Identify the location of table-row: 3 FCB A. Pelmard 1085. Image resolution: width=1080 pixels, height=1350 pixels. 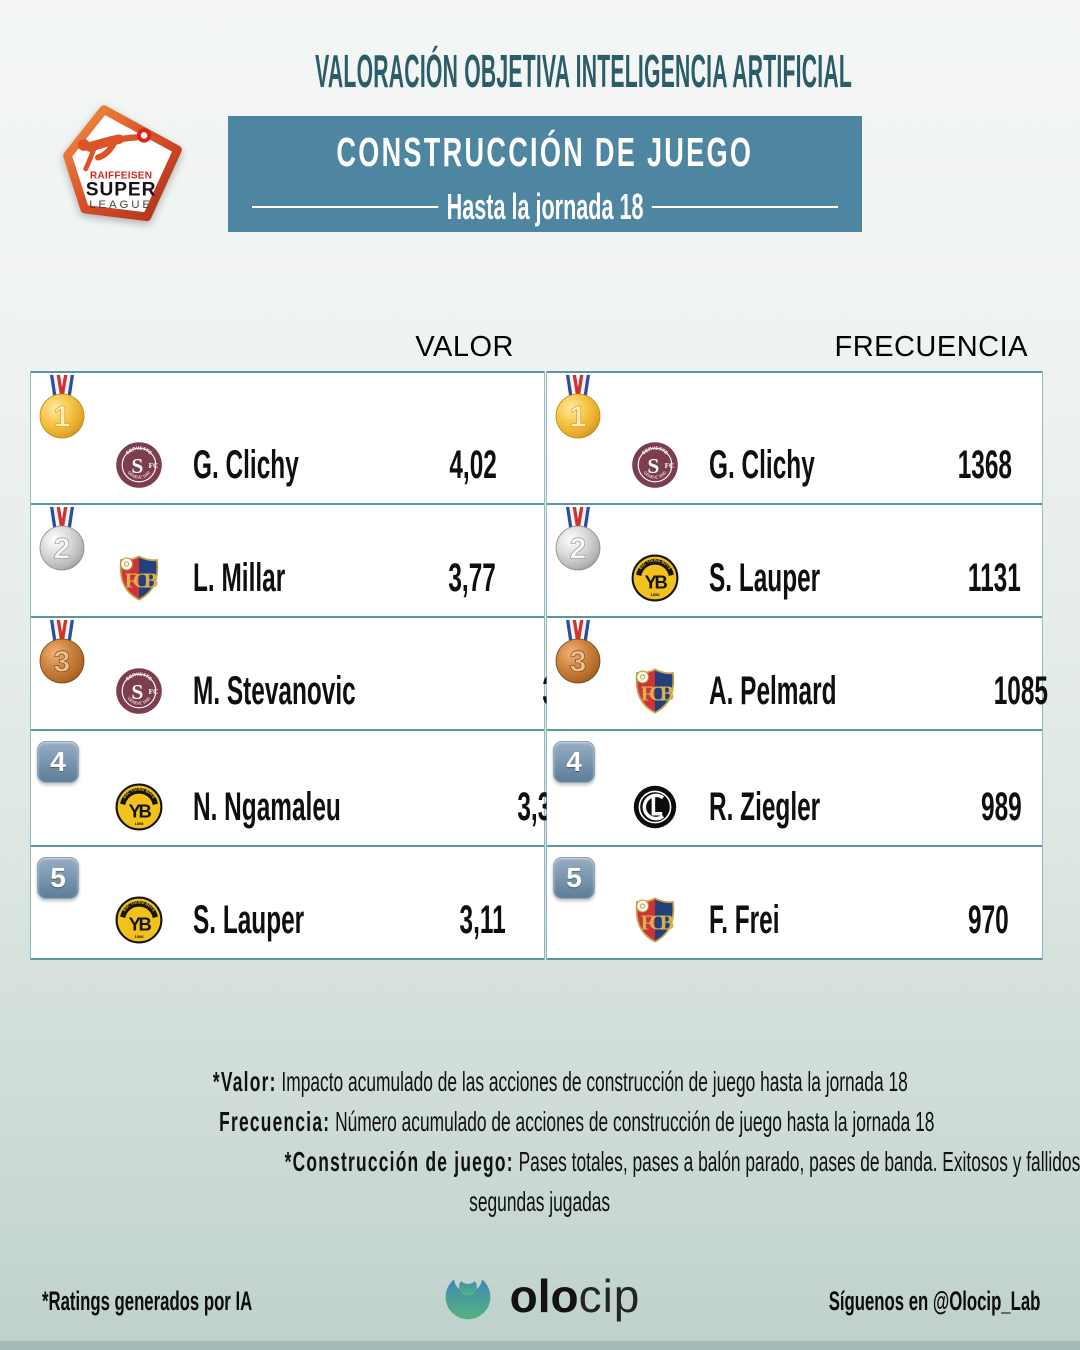
(797, 672).